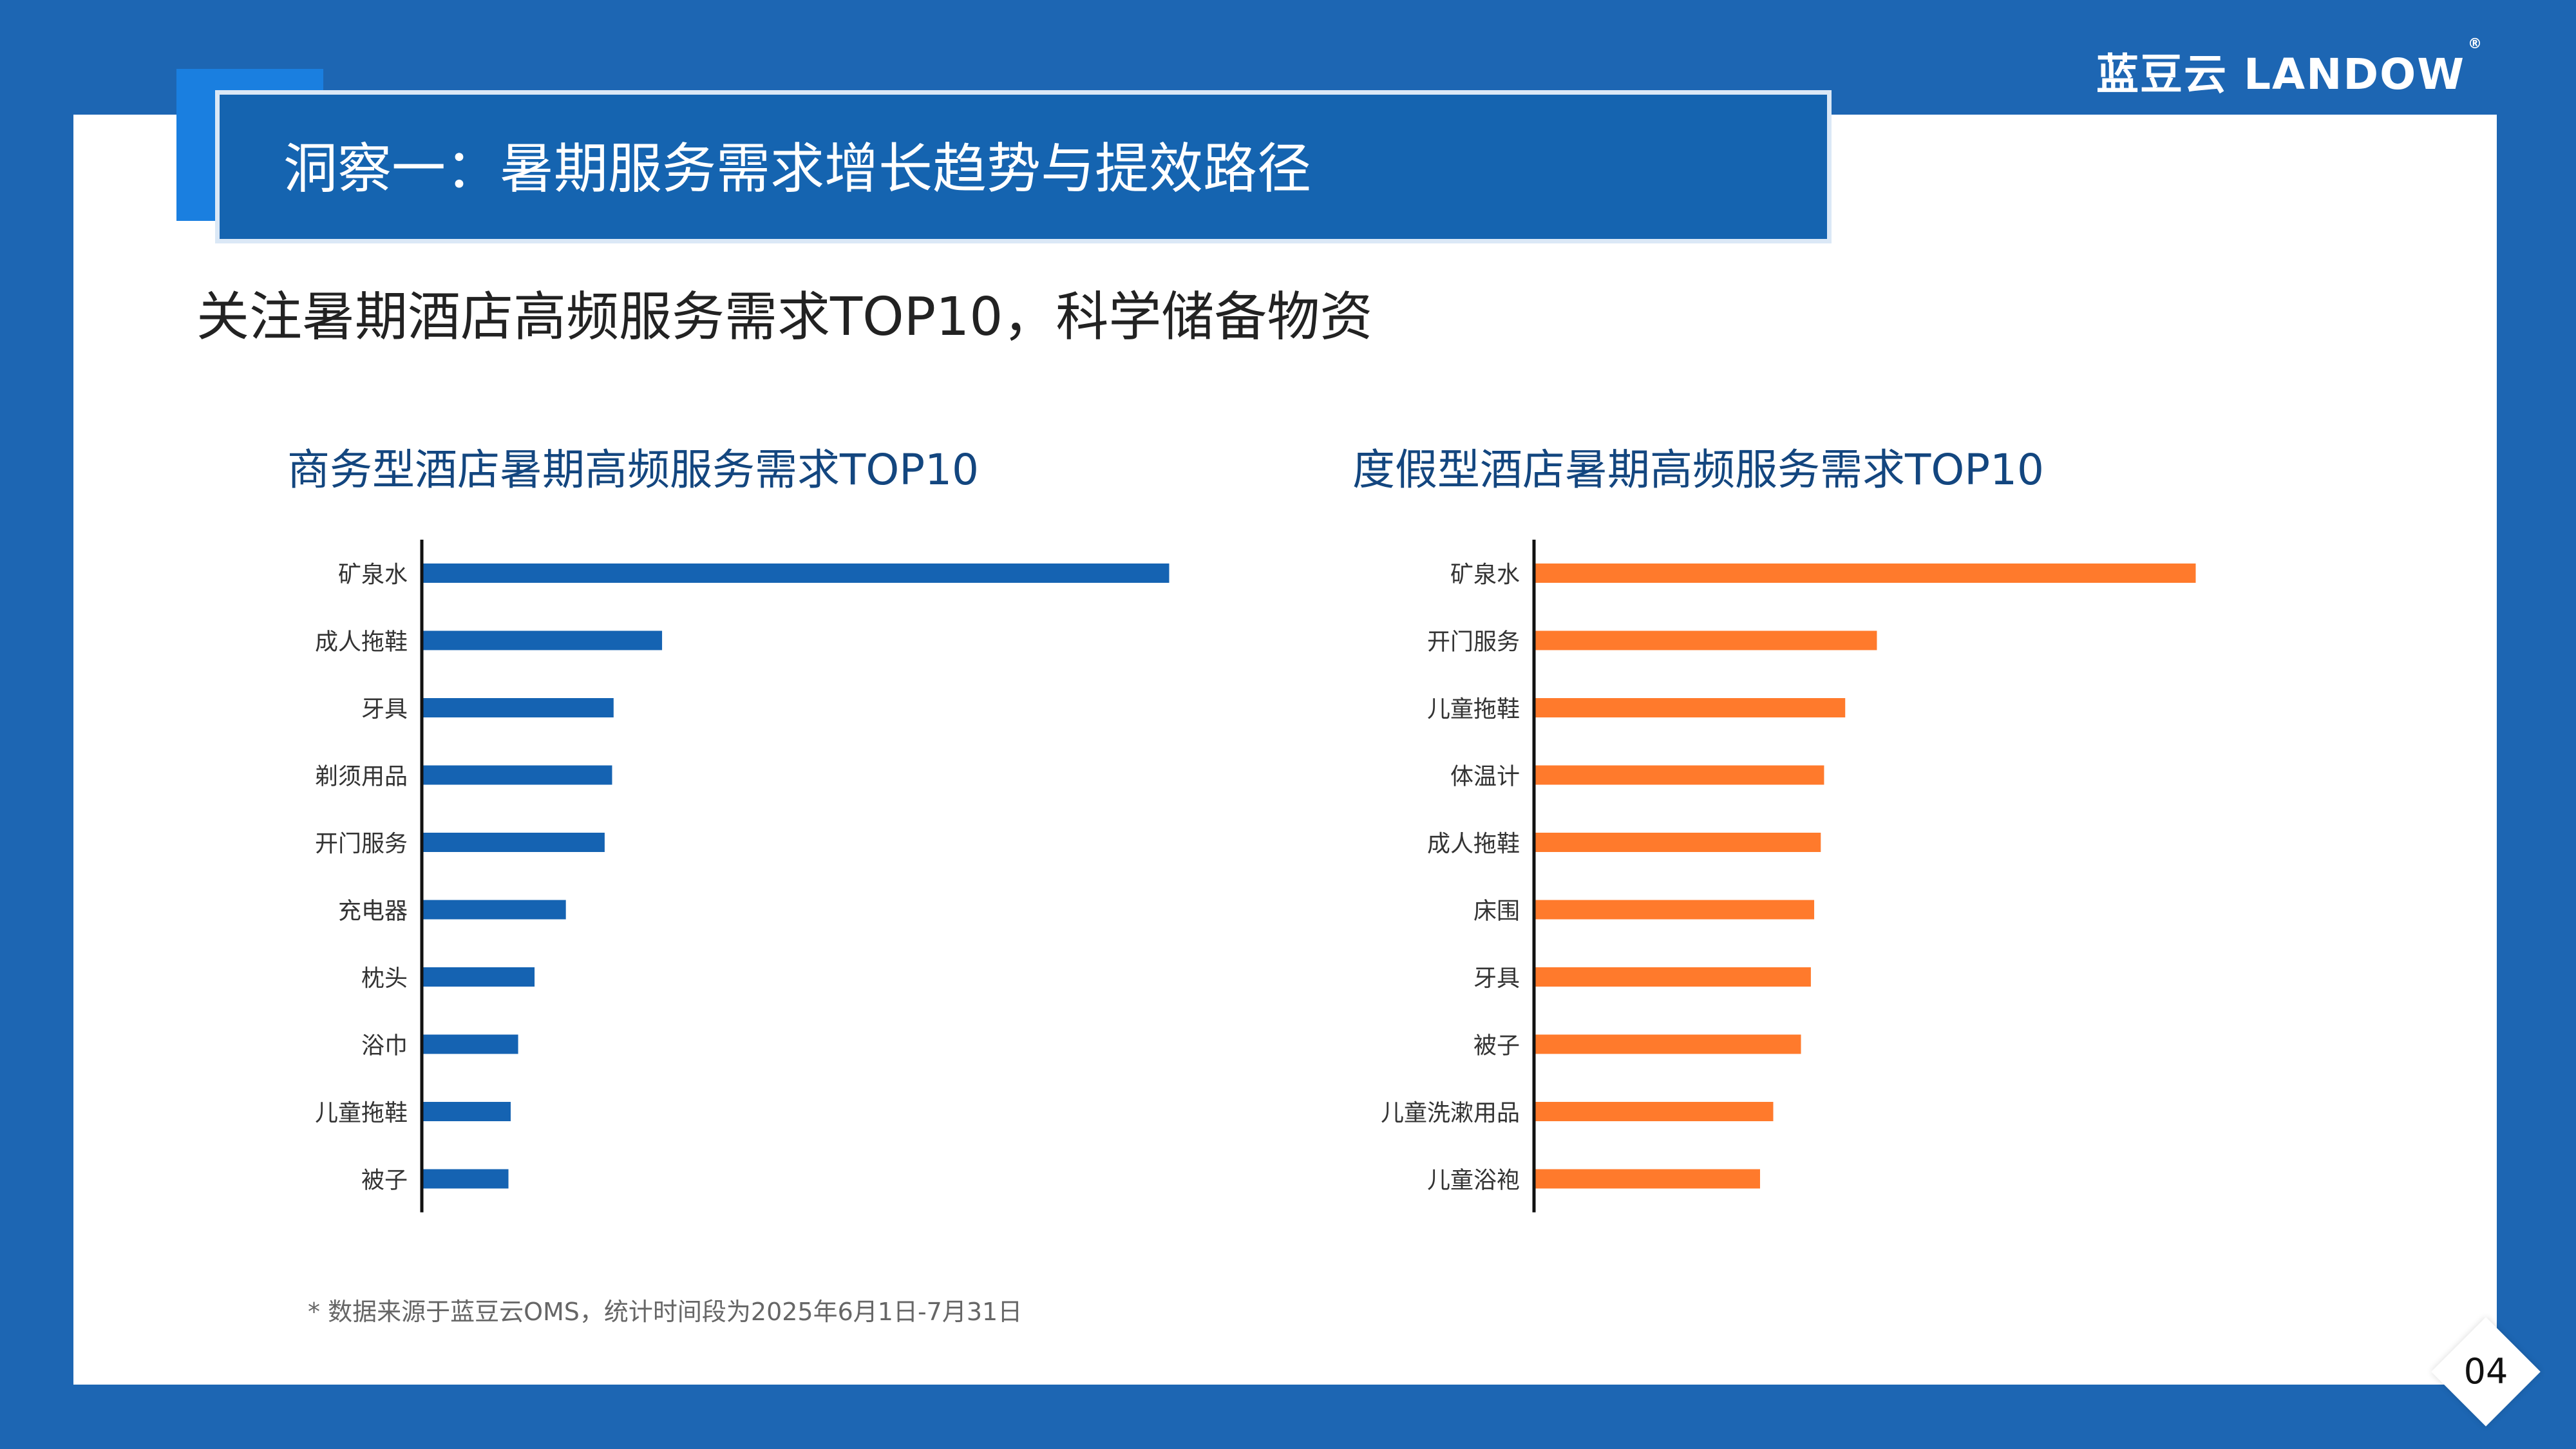  Describe the element at coordinates (373, 575) in the screenshot. I see `business-category-label: 矿泉水` at that location.